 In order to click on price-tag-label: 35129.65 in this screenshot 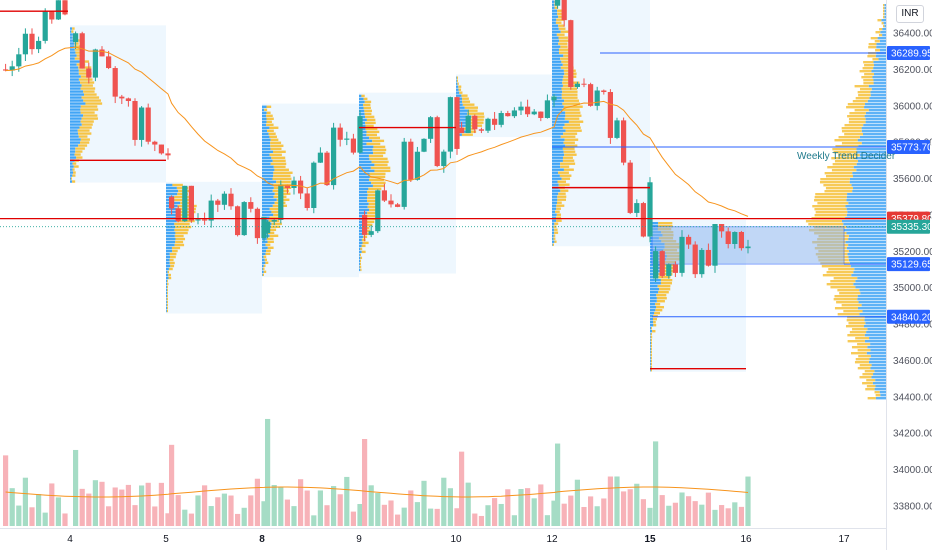, I will do `click(911, 265)`.